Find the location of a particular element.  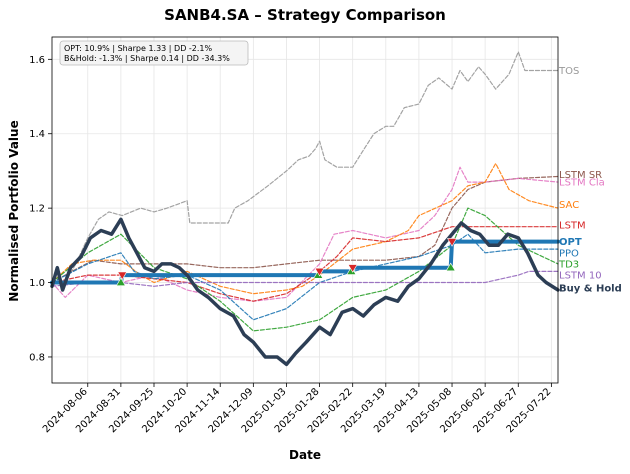

series-line-ppo is located at coordinates (305, 277).